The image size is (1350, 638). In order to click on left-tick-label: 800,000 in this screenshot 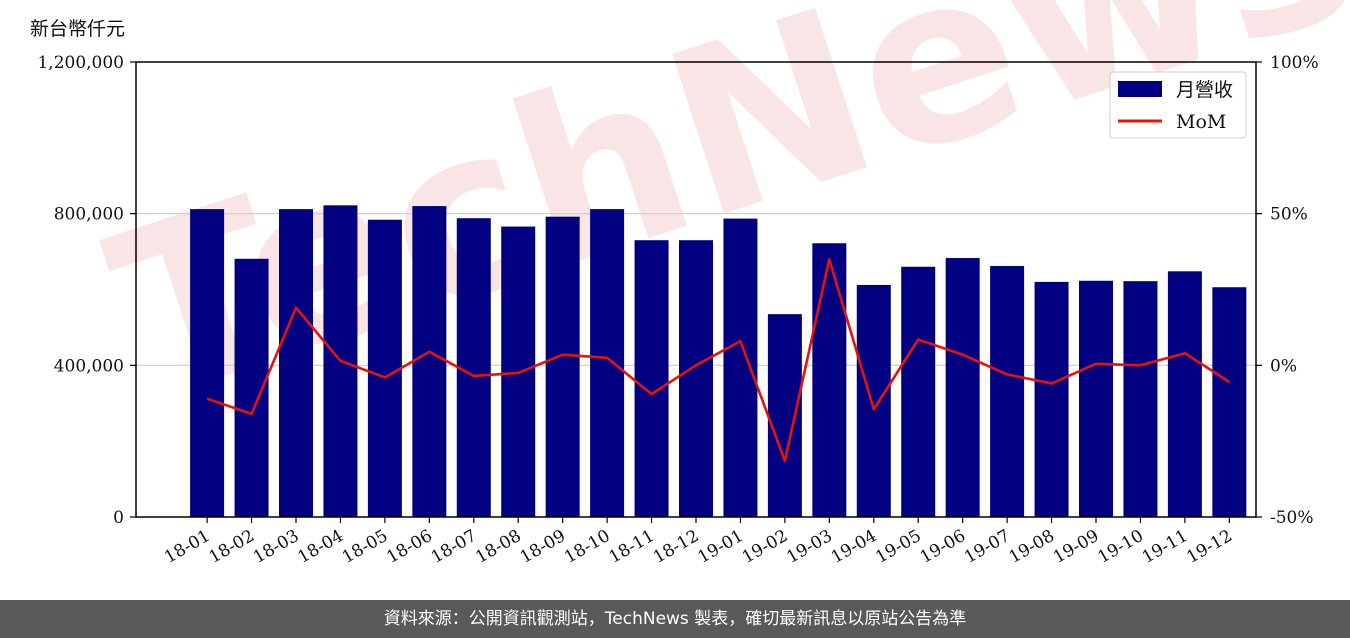, I will do `click(89, 215)`.